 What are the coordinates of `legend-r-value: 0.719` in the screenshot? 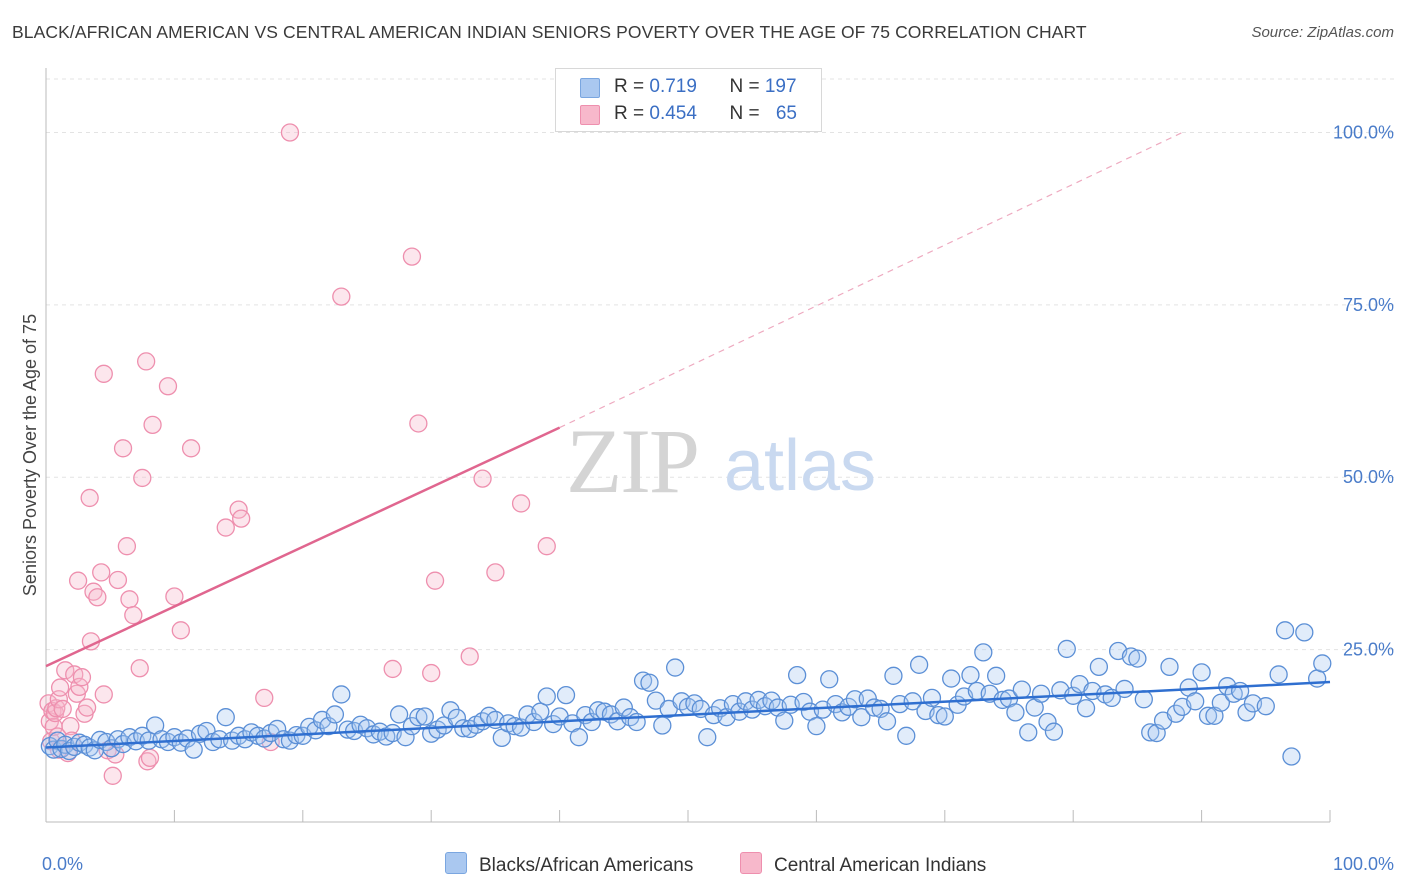 It's located at (673, 86).